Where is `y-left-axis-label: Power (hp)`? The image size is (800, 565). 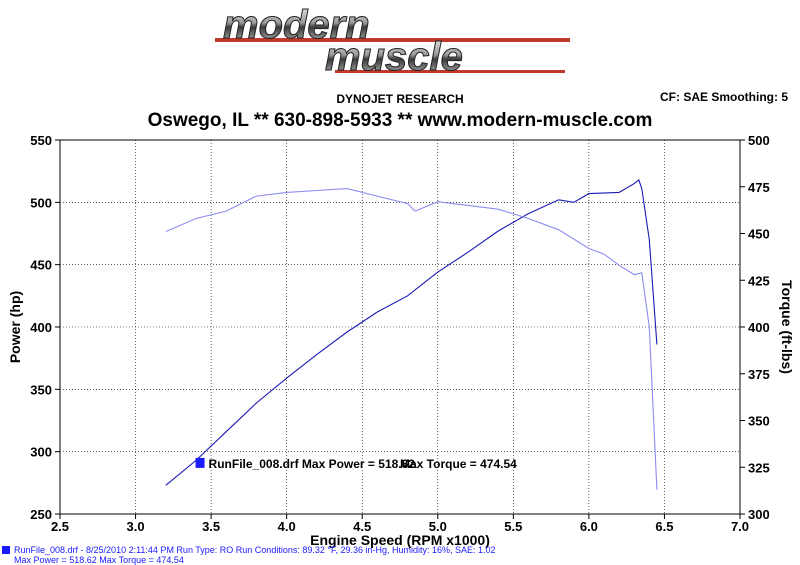
y-left-axis-label: Power (hp) is located at coordinates (15, 327).